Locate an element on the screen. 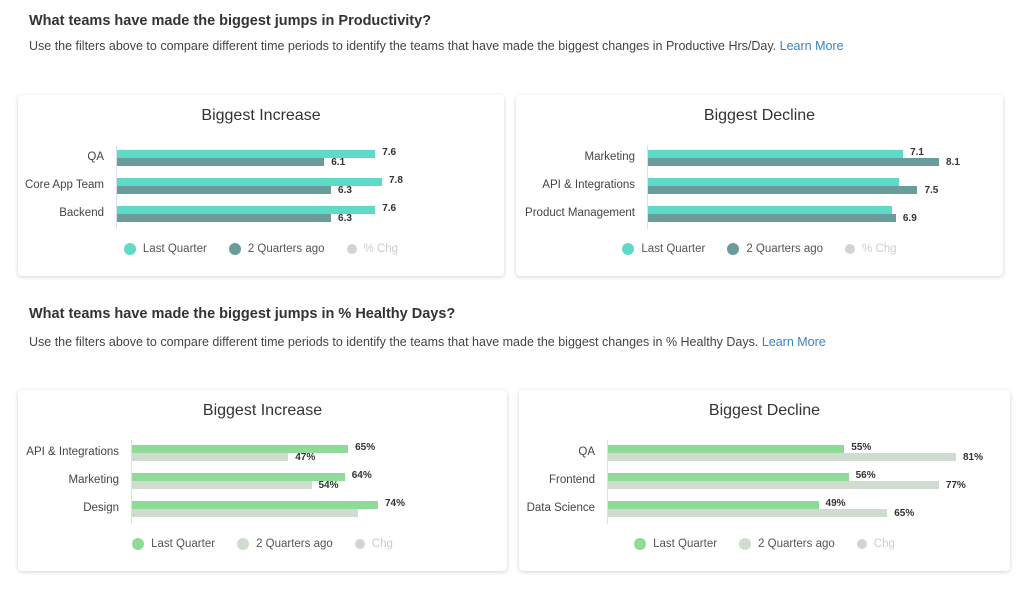  data-label: 56% is located at coordinates (865, 475).